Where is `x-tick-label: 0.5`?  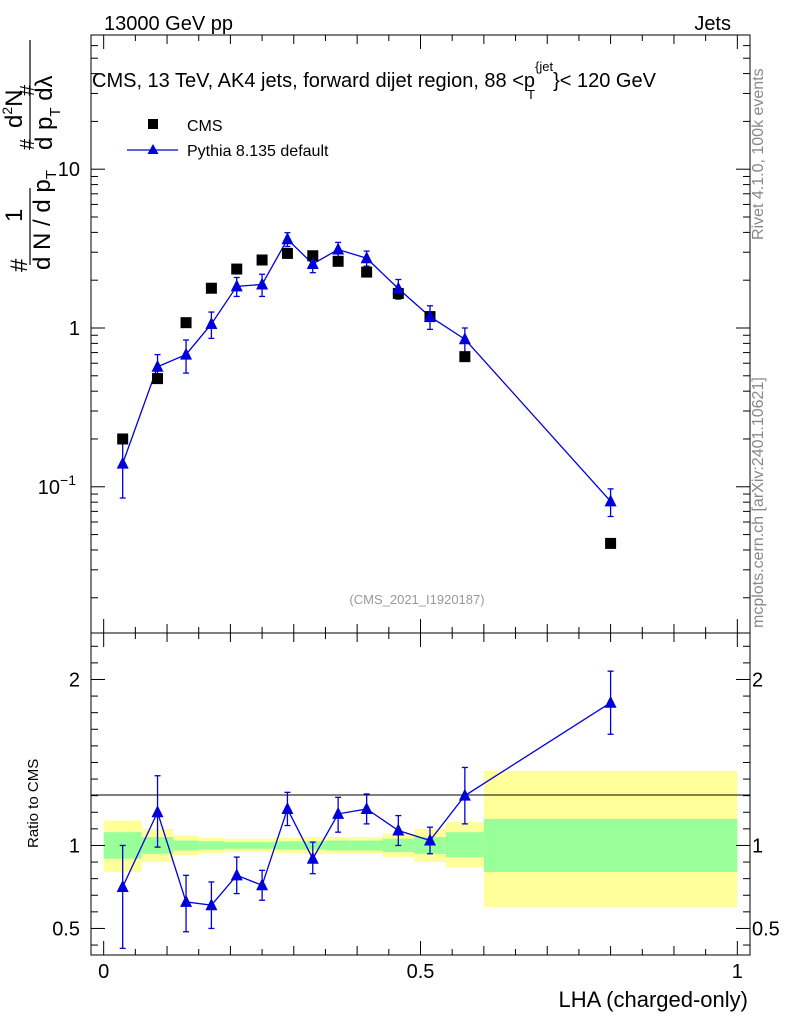 x-tick-label: 0.5 is located at coordinates (421, 972).